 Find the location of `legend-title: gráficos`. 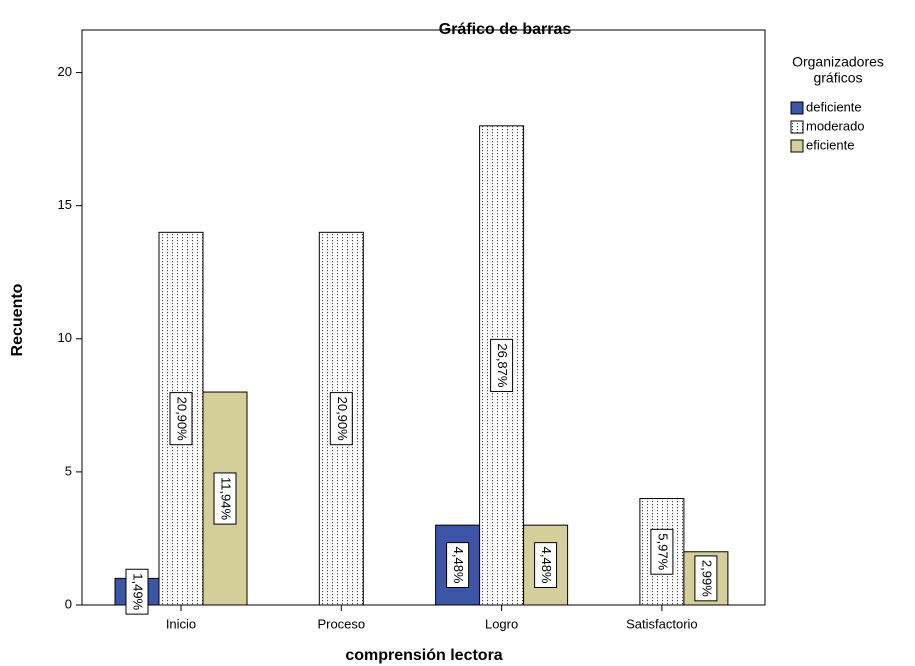

legend-title: gráficos is located at coordinates (837, 78).